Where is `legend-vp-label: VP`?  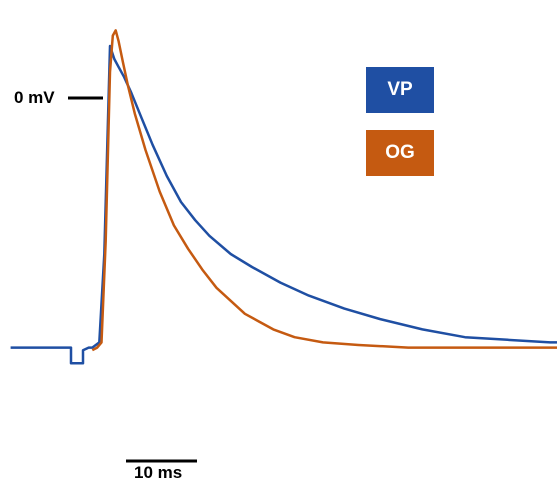
legend-vp-label: VP is located at coordinates (400, 89).